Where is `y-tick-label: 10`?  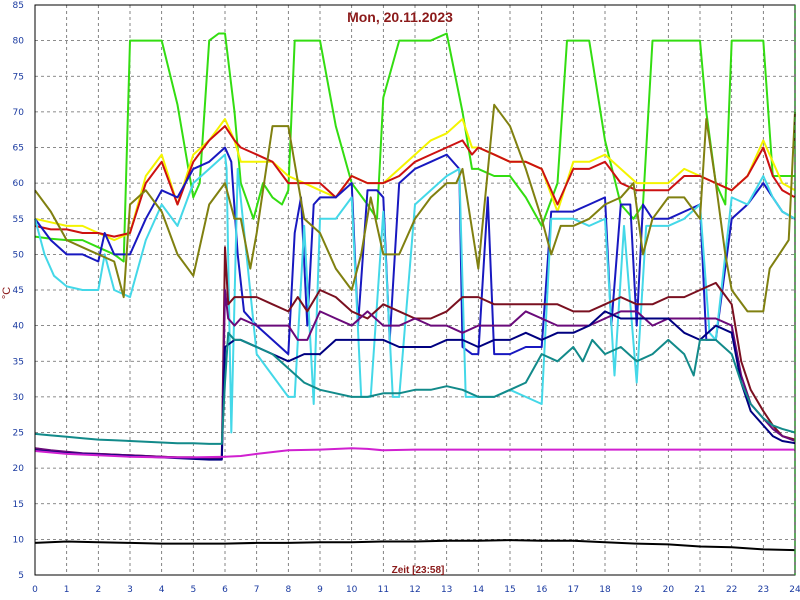 y-tick-label: 10 is located at coordinates (19, 540).